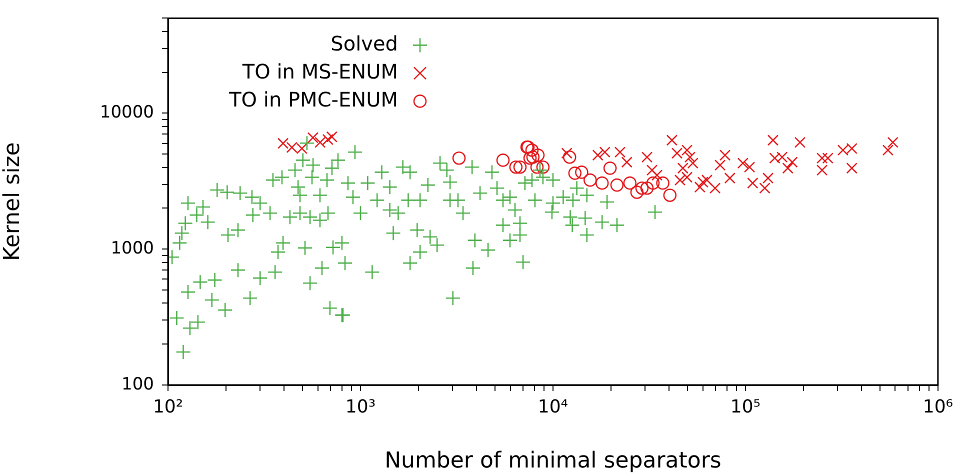  I want to click on legend-label: Solved, so click(364, 43).